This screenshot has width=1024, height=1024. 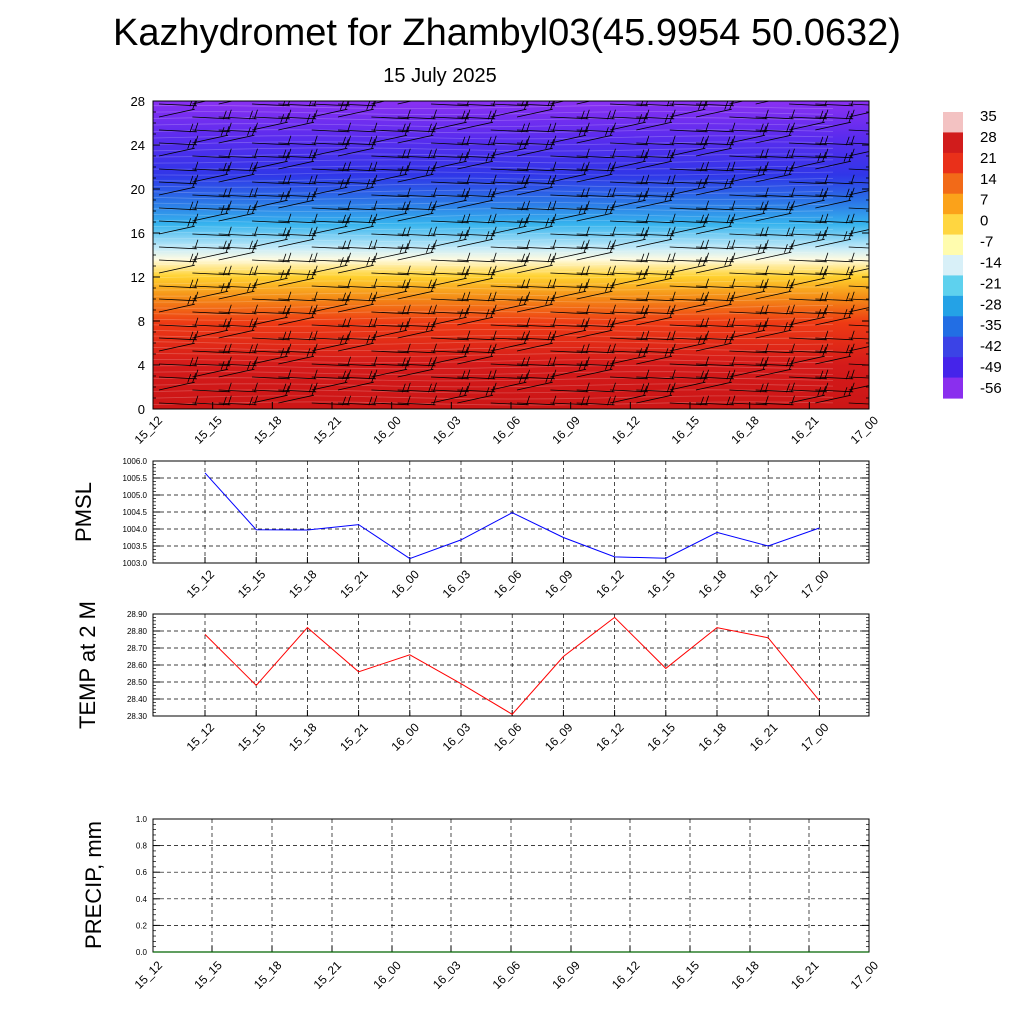 I want to click on colorbar-label: 7, so click(x=984, y=200).